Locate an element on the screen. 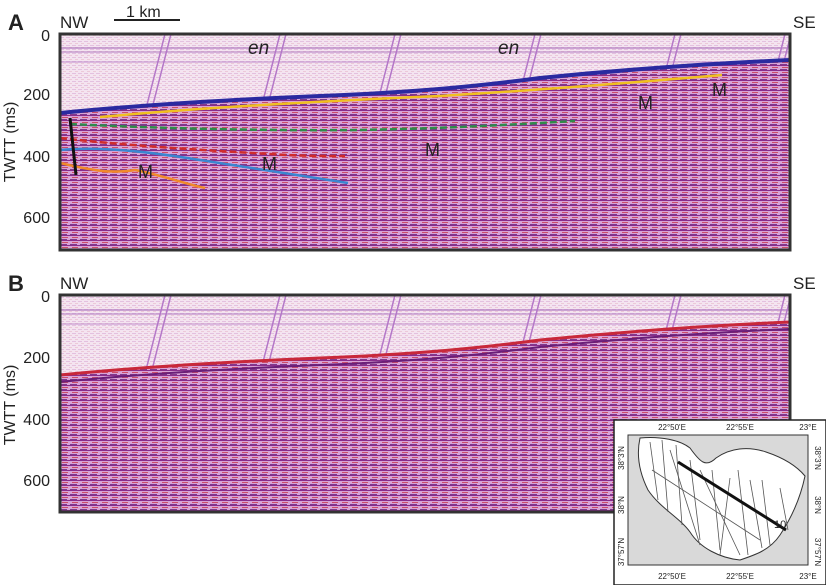 The height and width of the screenshot is (585, 826). panel-a-seafloor is located at coordinates (425, 86).